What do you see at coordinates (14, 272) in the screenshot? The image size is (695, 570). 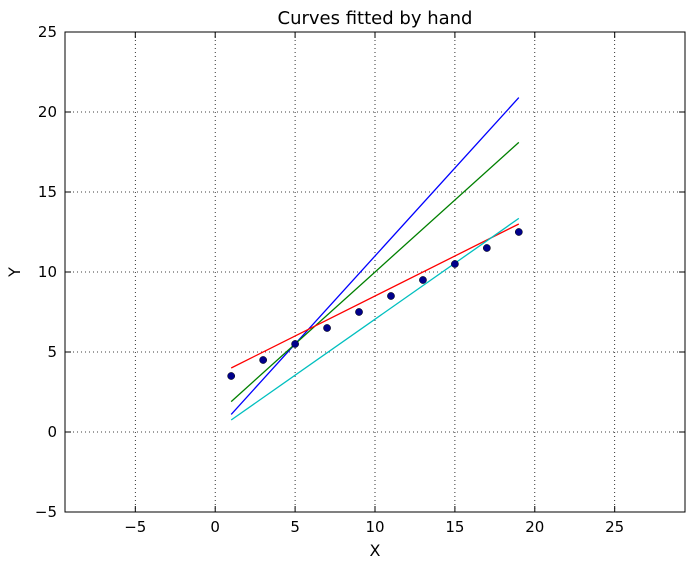 I see `y-axis-label: Y` at bounding box center [14, 272].